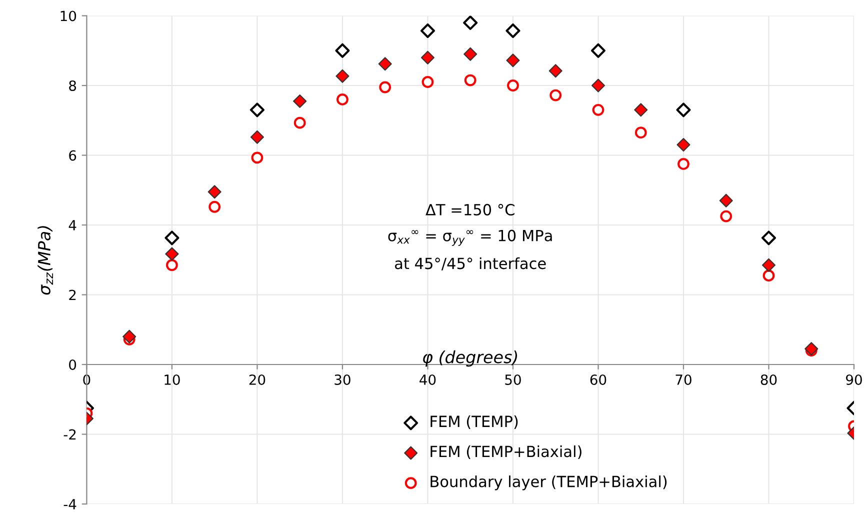 Image resolution: width=867 pixels, height=525 pixels. Describe the element at coordinates (470, 238) in the screenshot. I see `annotation: σ$_{xx}$$^{∞}$ = σ$_{yy}$$^{∞}$ = 10 MPa` at that location.